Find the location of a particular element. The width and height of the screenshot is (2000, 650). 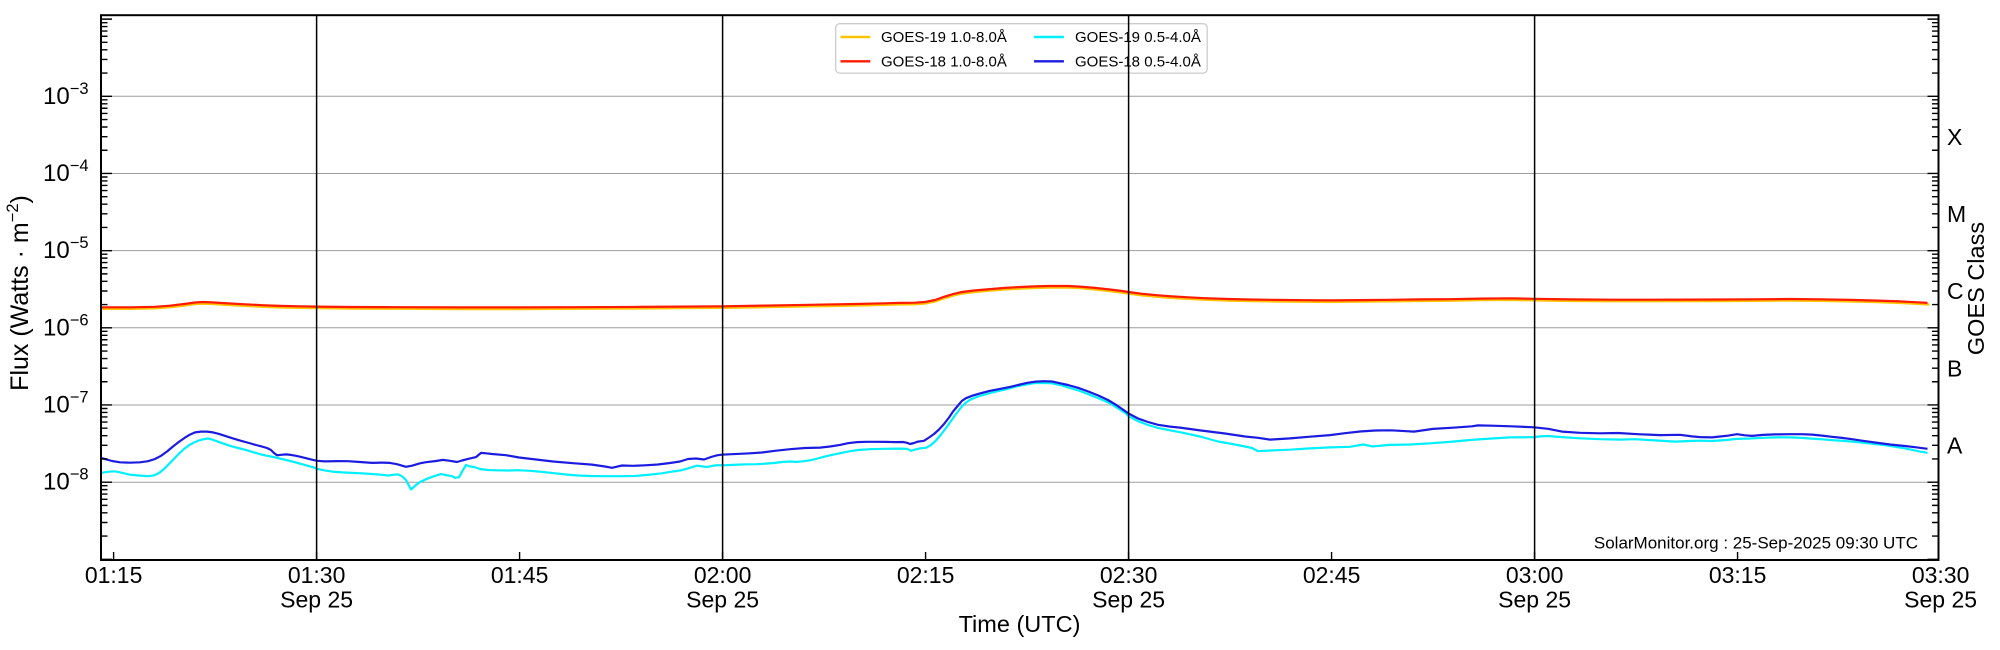

svg-text: 10⁻³ is located at coordinates (66, 95).